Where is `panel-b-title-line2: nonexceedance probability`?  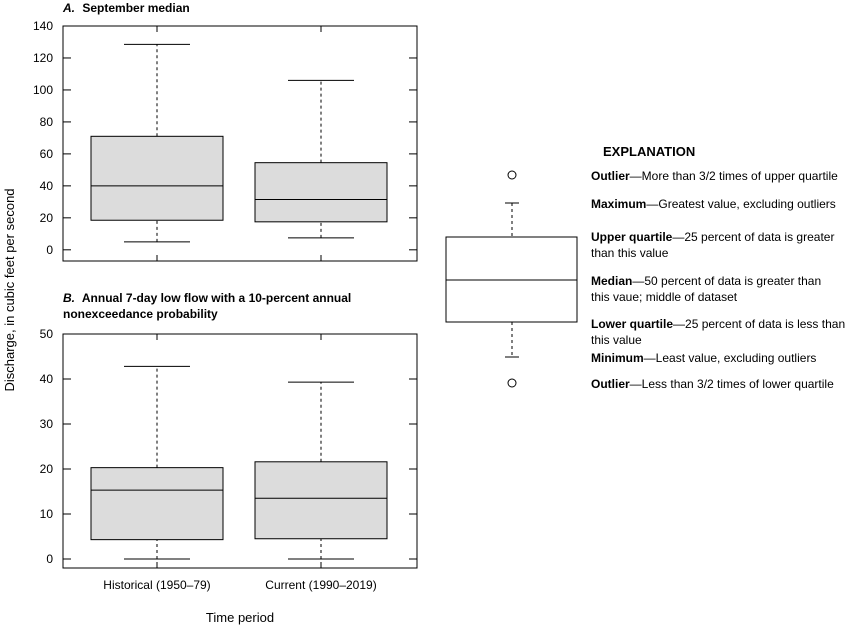
panel-b-title-line2: nonexceedance probability is located at coordinates (140, 314).